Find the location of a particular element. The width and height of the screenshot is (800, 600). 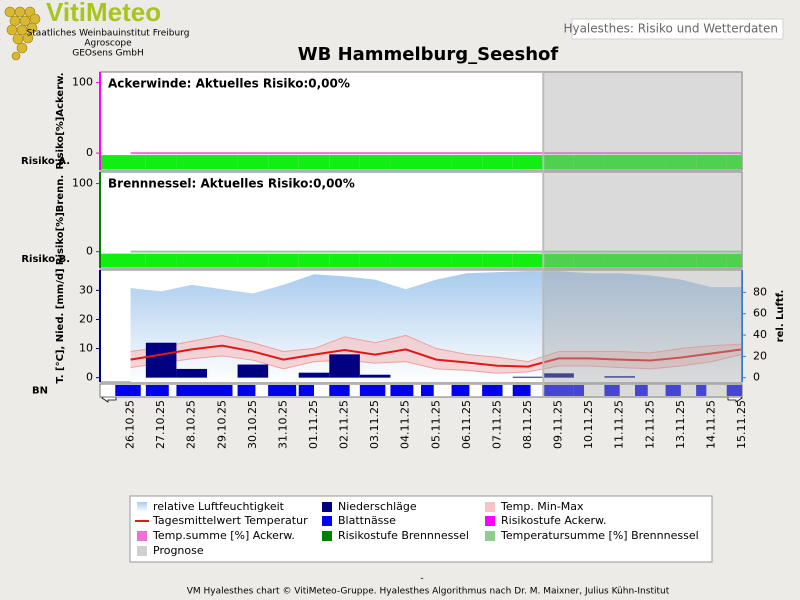

x-tick-label: 10.11.25 is located at coordinates (588, 424).